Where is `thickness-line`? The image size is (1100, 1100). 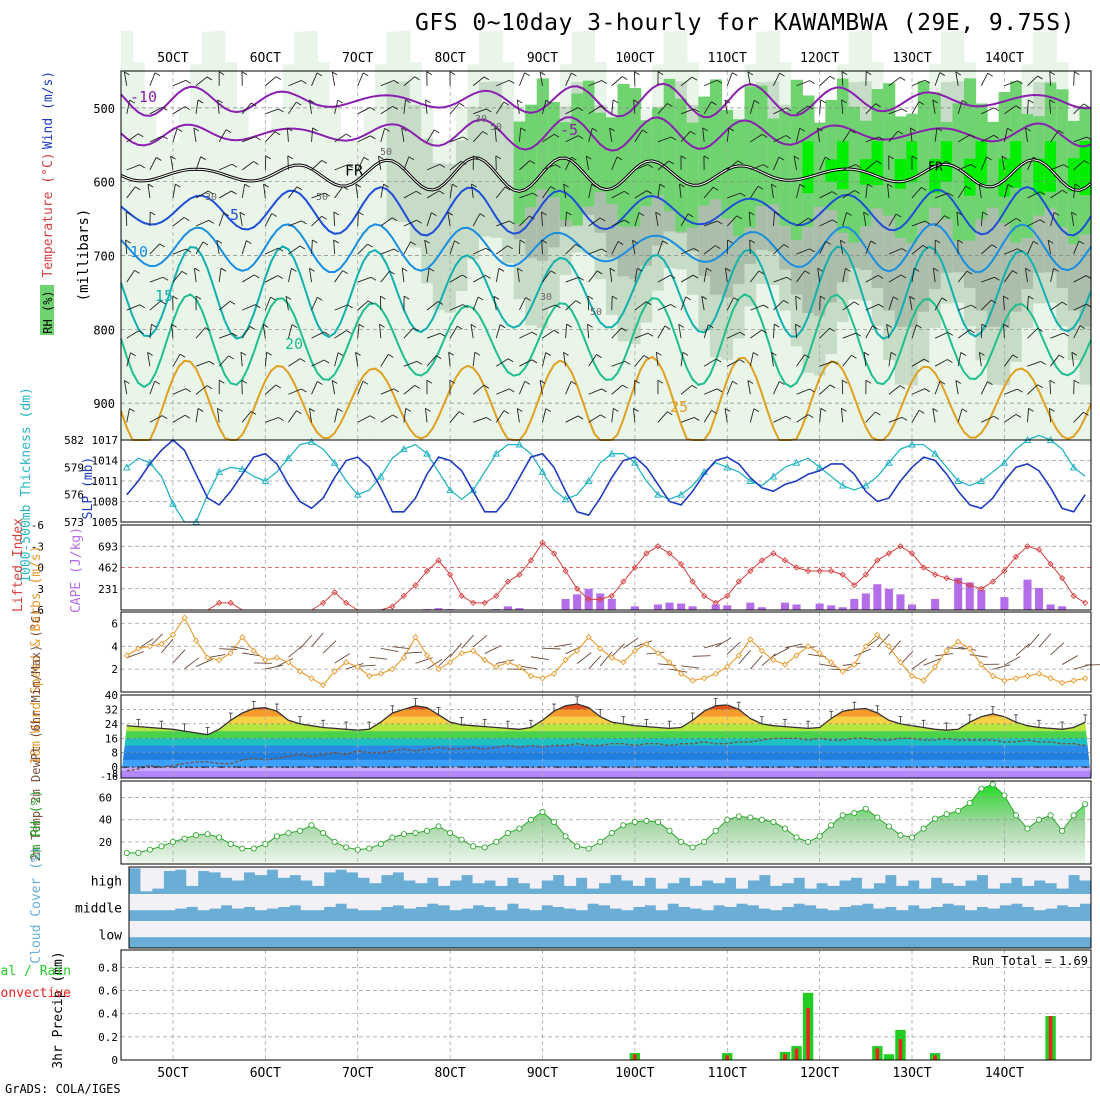 thickness-line is located at coordinates (606, 478).